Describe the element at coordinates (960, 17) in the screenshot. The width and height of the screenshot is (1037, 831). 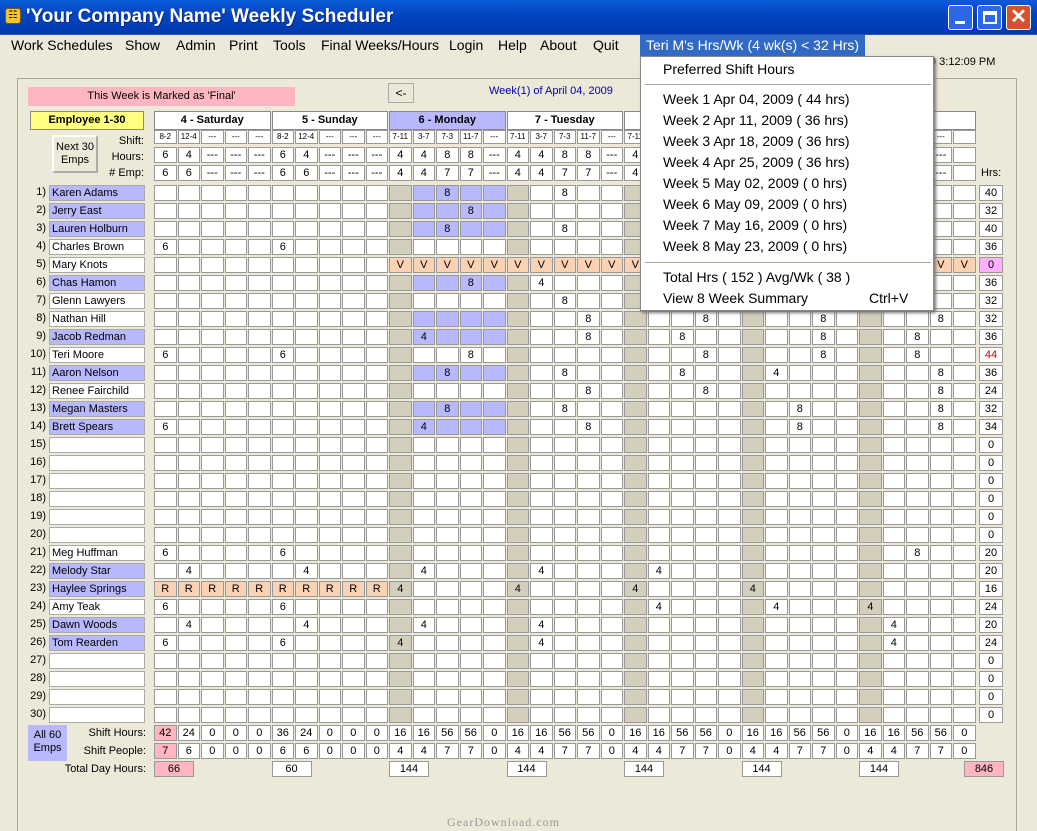
I see `minimize-button` at that location.